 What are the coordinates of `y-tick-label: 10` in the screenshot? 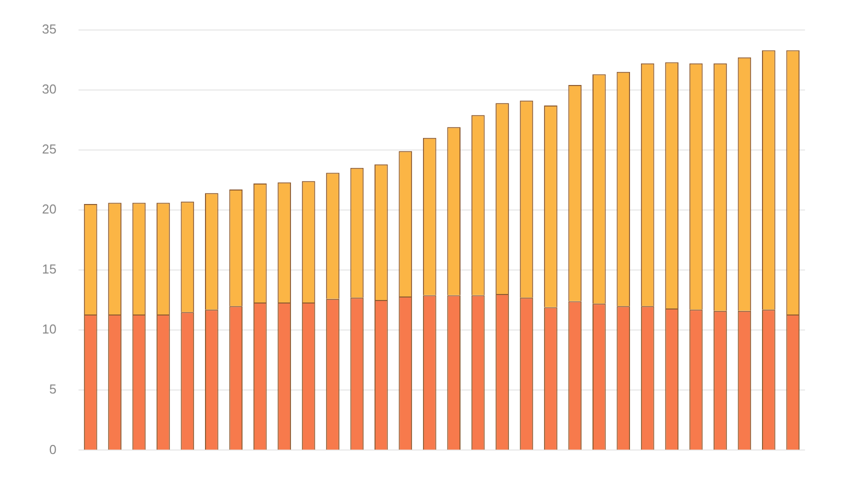 It's located at (49, 329).